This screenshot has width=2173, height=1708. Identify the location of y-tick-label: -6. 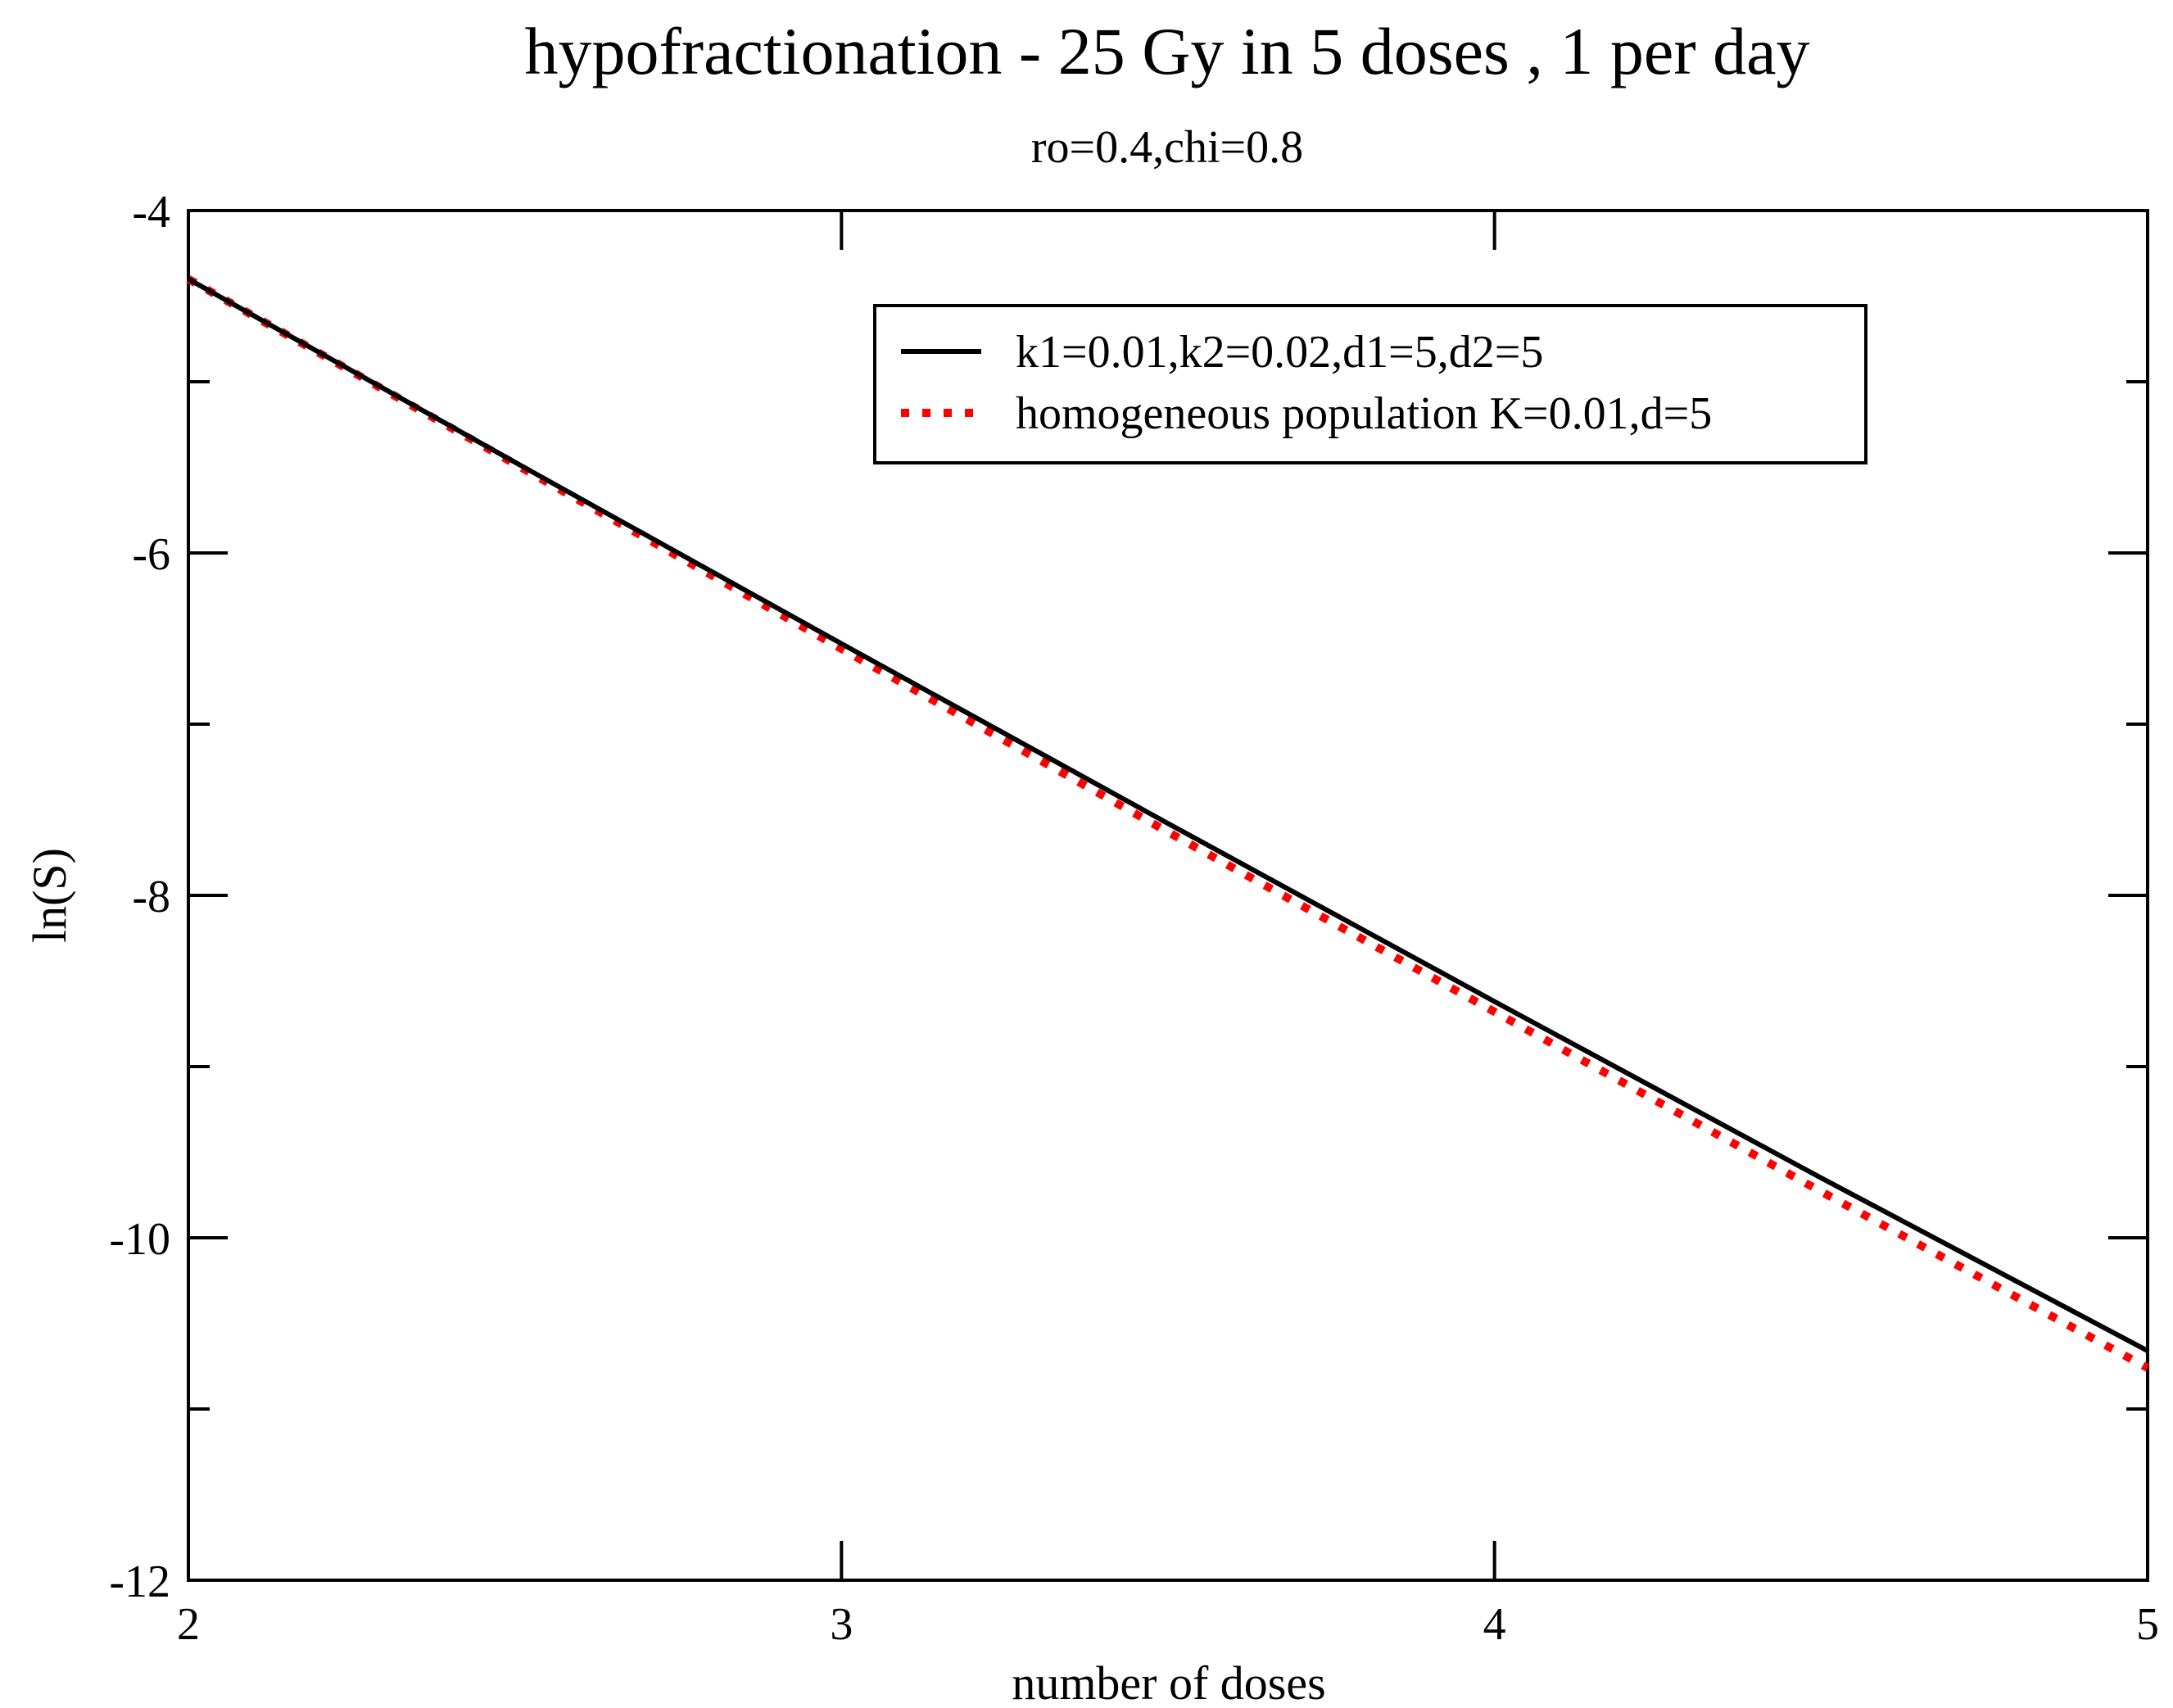
(151, 554).